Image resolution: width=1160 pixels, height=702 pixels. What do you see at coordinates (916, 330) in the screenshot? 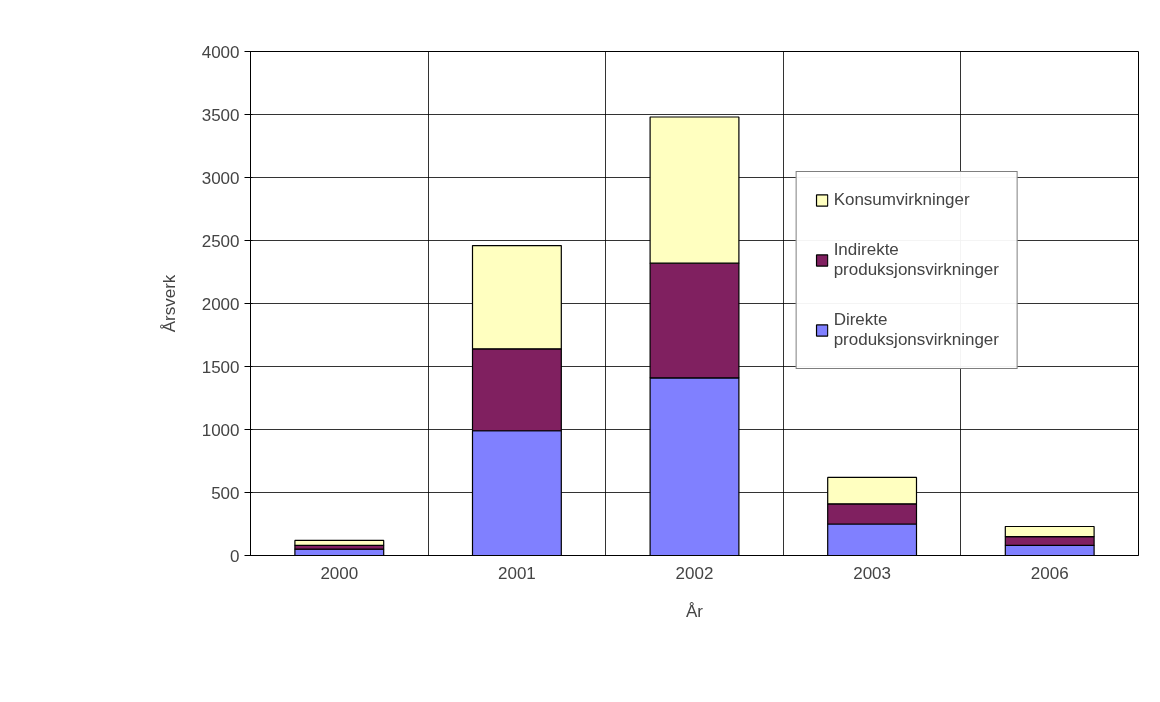
I see `legend-label: Direkte produksjonsvirkninger` at bounding box center [916, 330].